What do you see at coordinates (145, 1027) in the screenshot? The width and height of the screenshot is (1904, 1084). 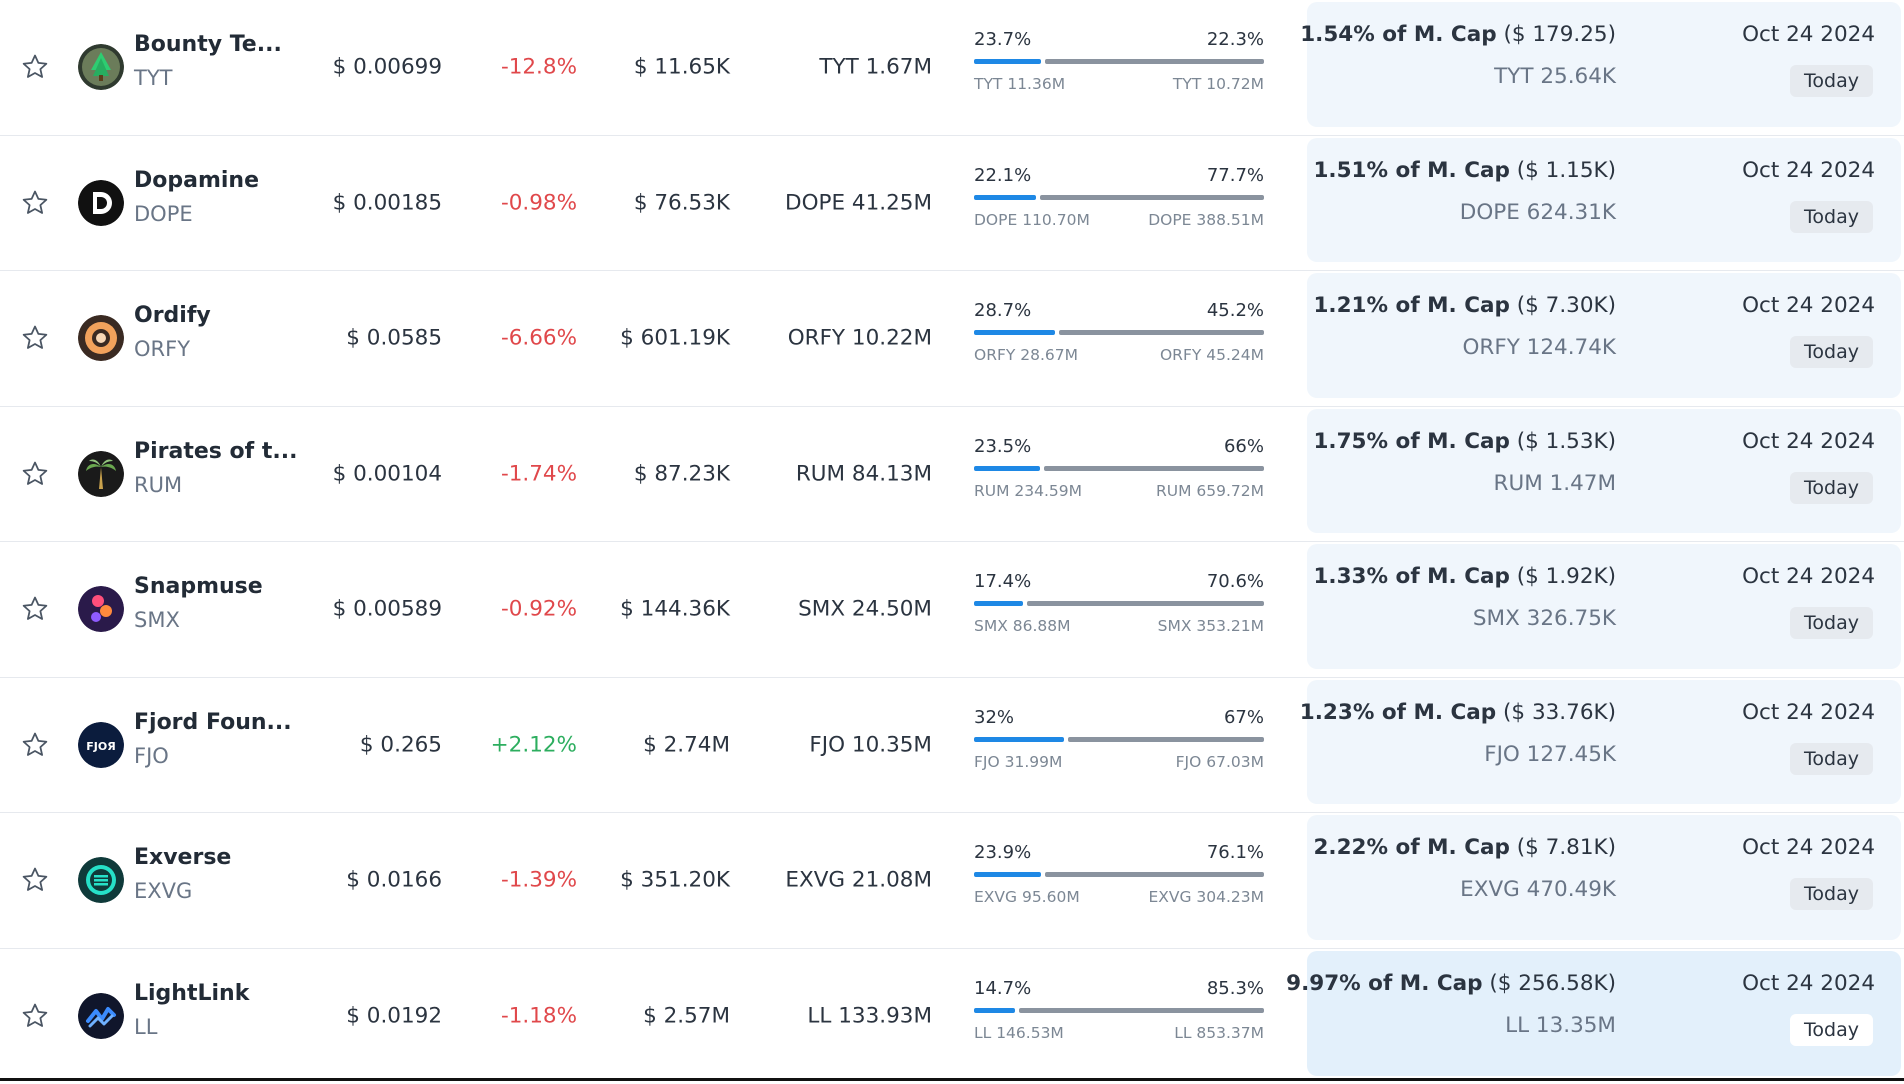 I see `token-symbol: LL` at bounding box center [145, 1027].